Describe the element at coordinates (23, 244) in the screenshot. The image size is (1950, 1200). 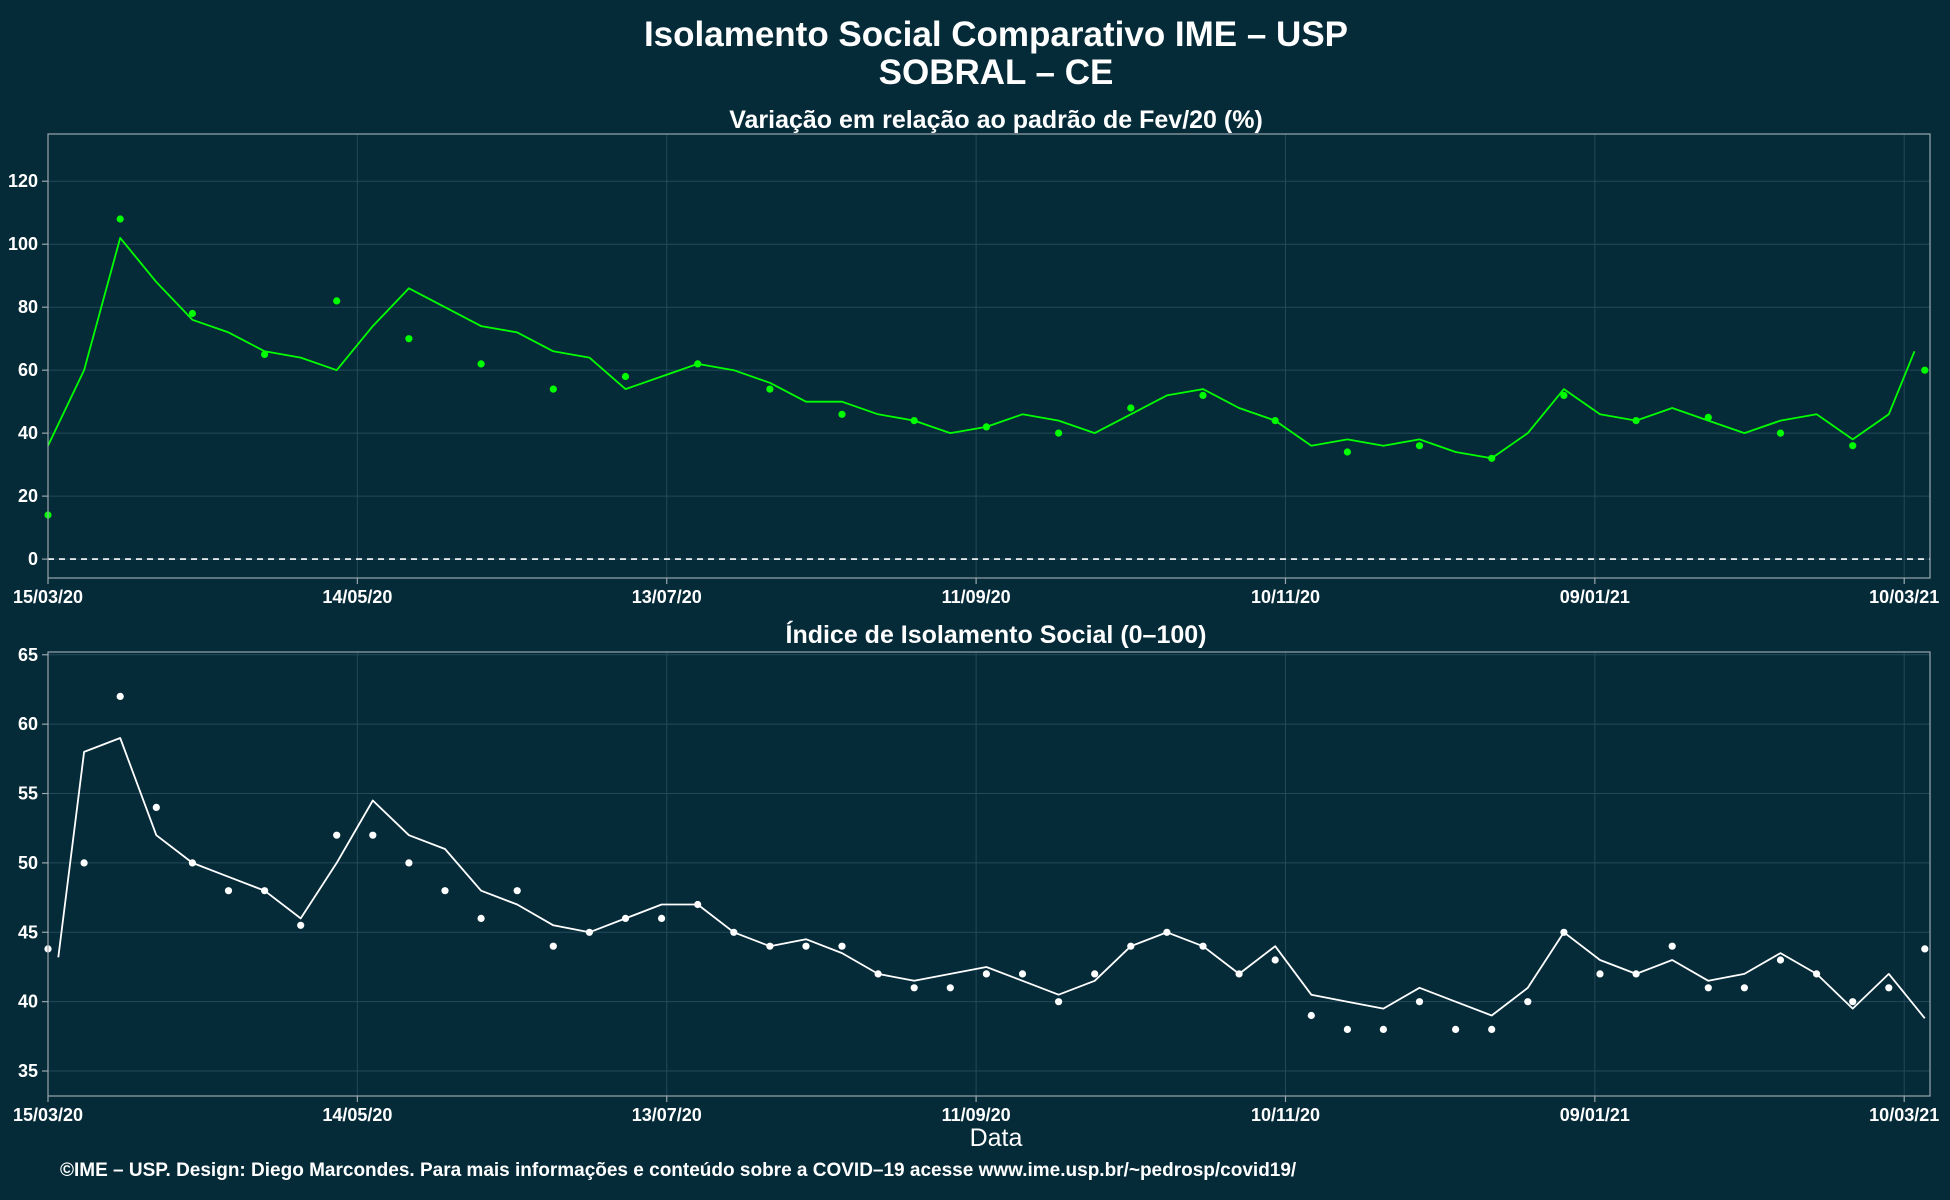
I see `y-tick-label: 100` at that location.